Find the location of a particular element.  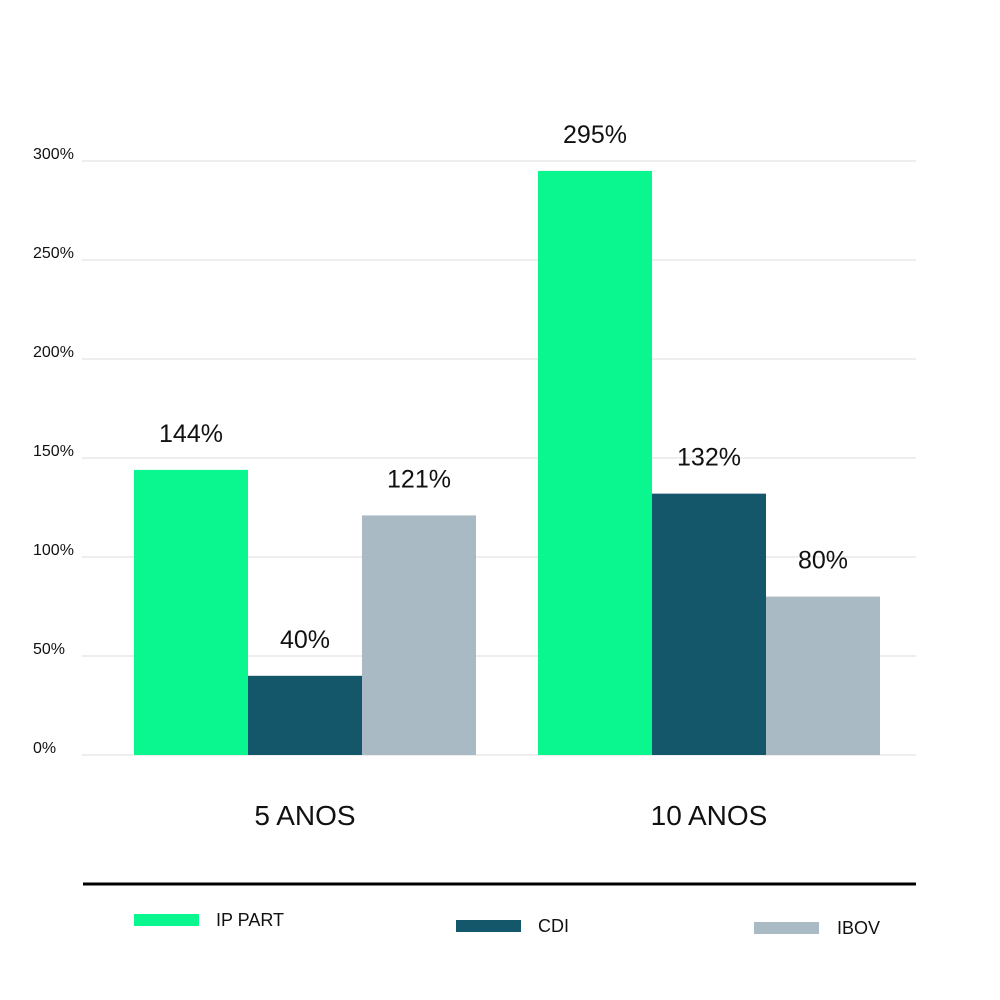

y-tick-label: 150% is located at coordinates (53, 451).